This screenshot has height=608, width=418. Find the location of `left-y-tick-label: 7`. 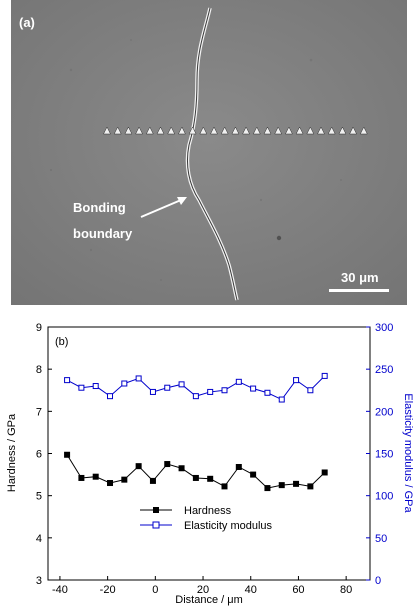

left-y-tick-label: 7 is located at coordinates (39, 412).